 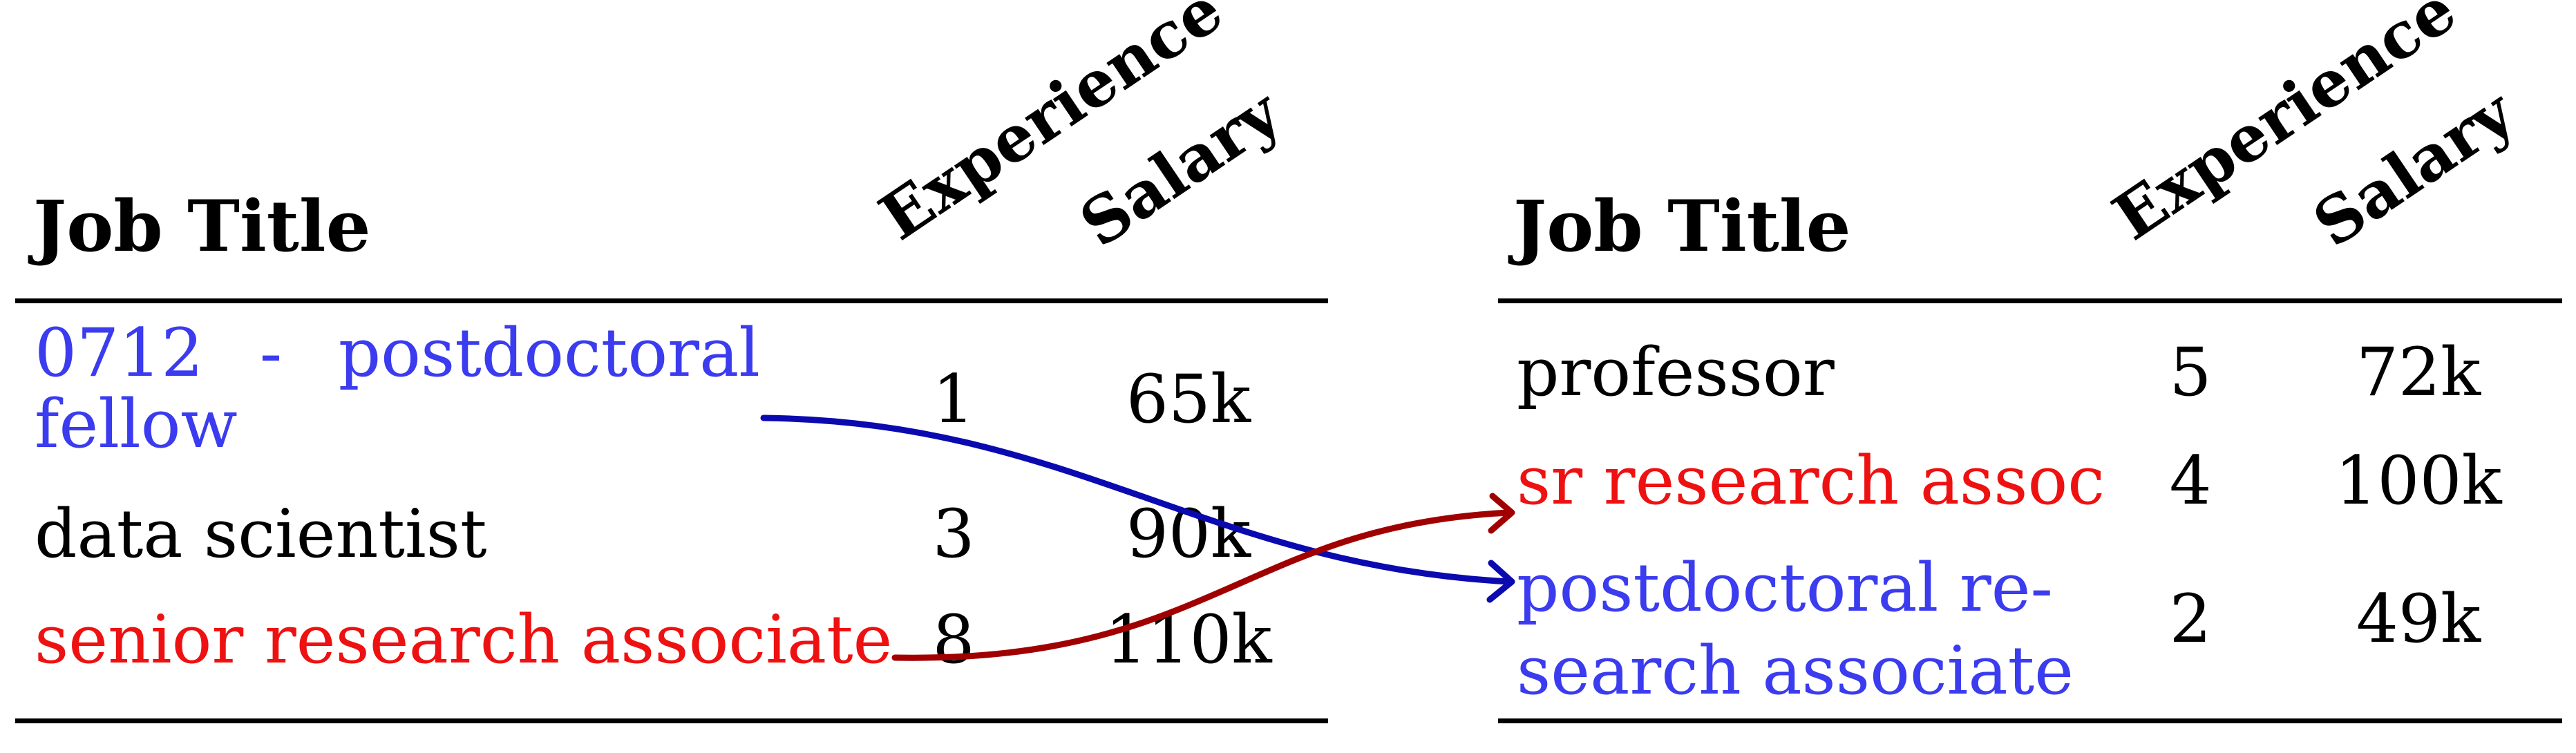 What do you see at coordinates (1811, 481) in the screenshot?
I see `right-row-2-title: sr research assoc` at bounding box center [1811, 481].